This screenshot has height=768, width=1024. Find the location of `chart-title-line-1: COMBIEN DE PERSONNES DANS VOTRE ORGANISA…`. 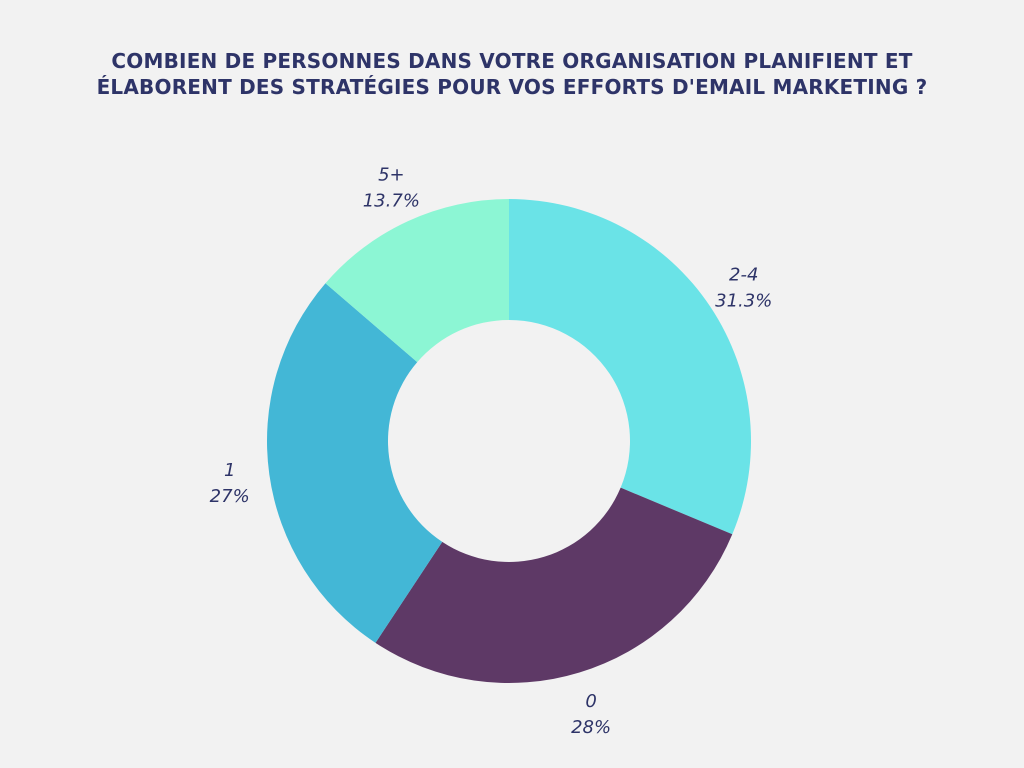

chart-title-line-1: COMBIEN DE PERSONNES DANS VOTRE ORGANISA… is located at coordinates (512, 61).